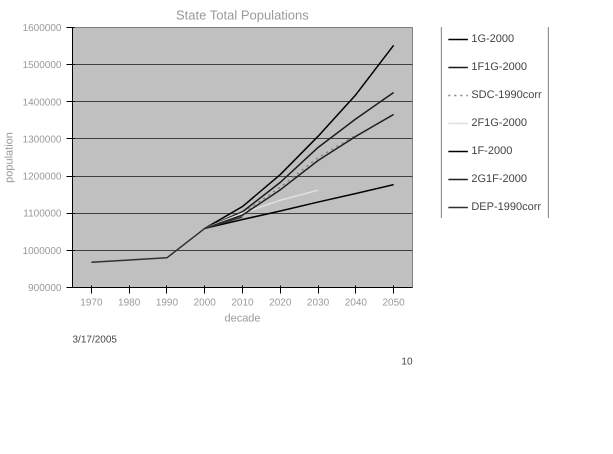 The width and height of the screenshot is (613, 454). I want to click on legend-label: 1G-2000, so click(492, 38).